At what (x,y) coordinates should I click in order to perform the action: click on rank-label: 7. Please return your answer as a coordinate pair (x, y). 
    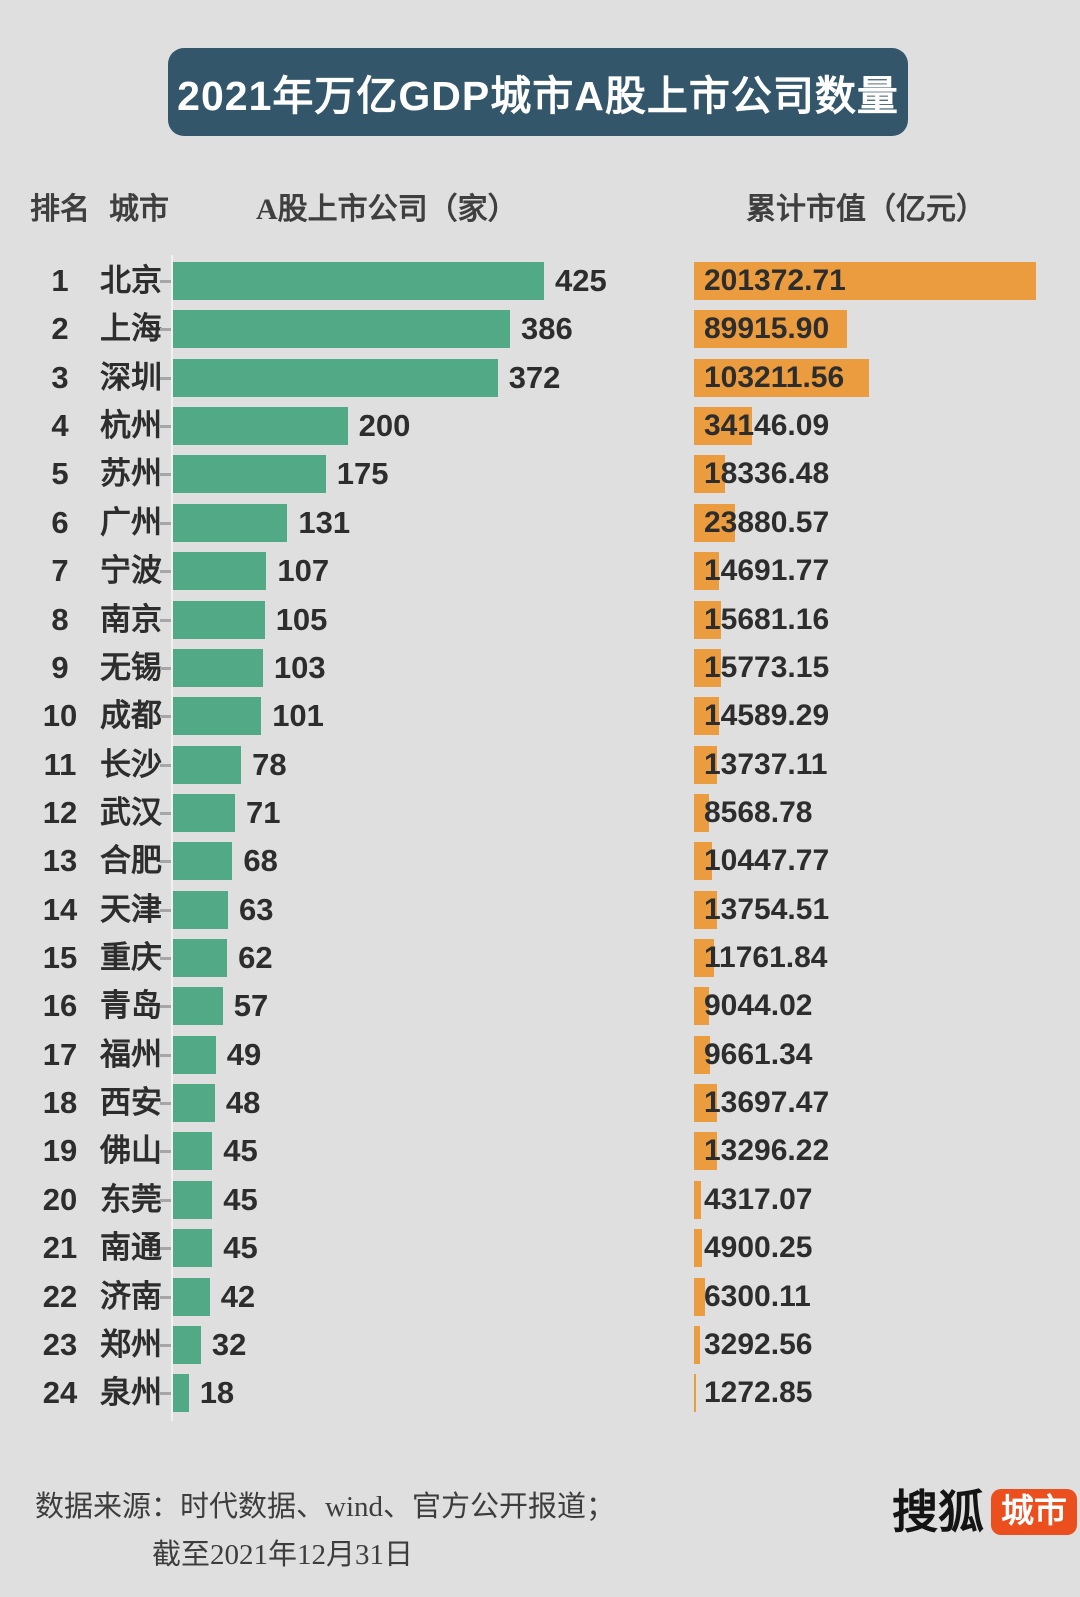
    Looking at the image, I should click on (60, 571).